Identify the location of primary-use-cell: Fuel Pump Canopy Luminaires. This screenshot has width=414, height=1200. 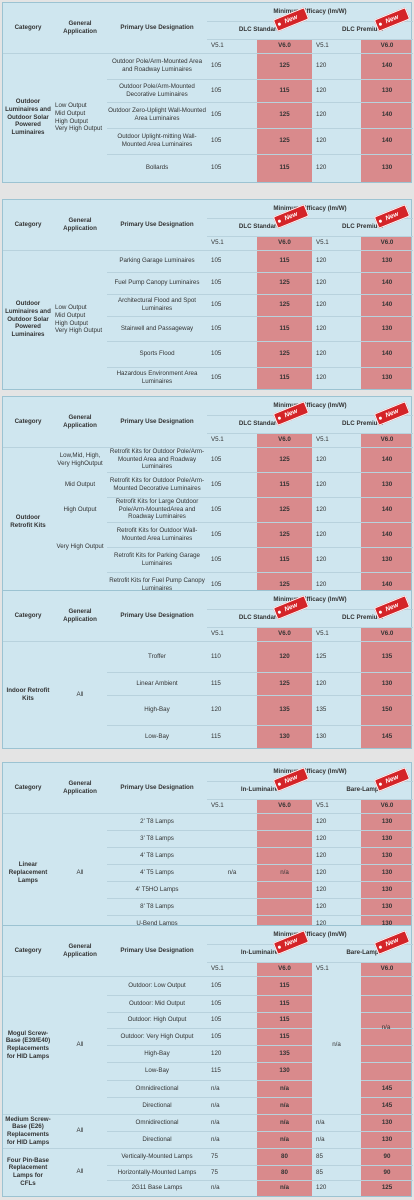
(157, 283).